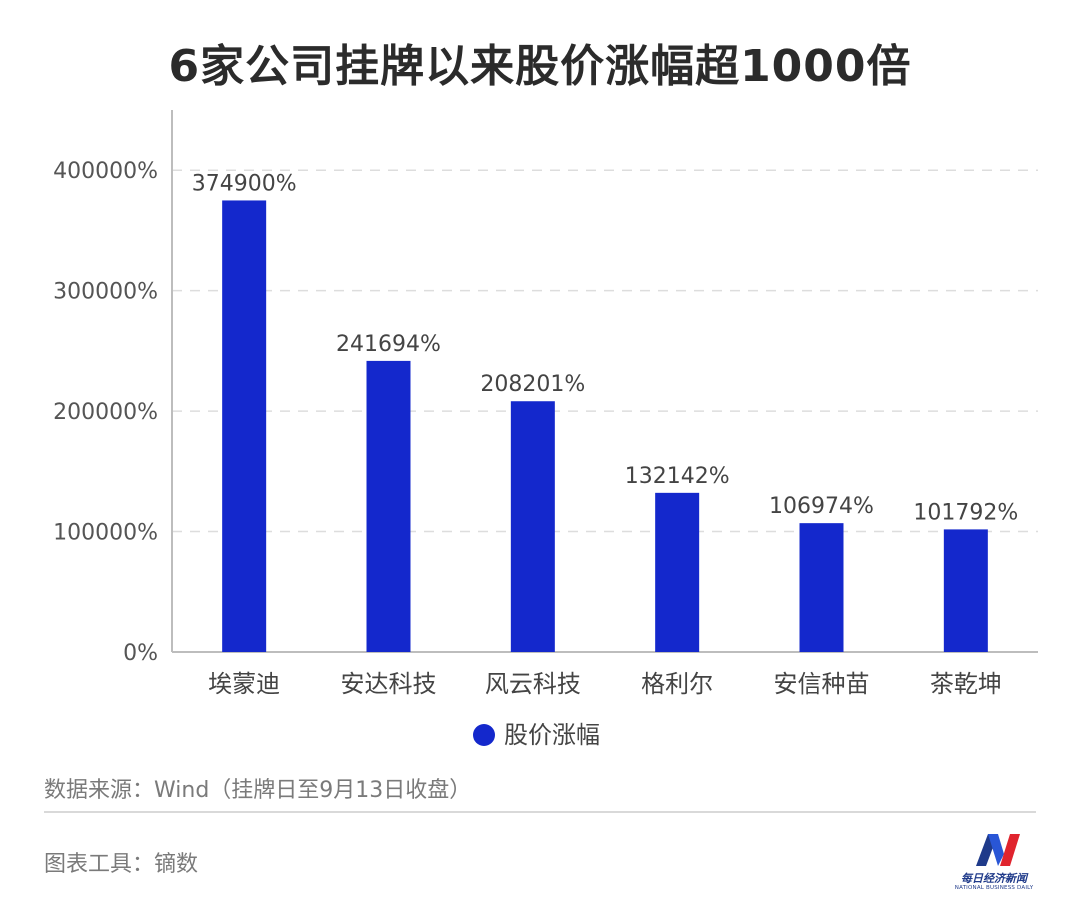  Describe the element at coordinates (244, 183) in the screenshot. I see `data-label: 374900%` at that location.